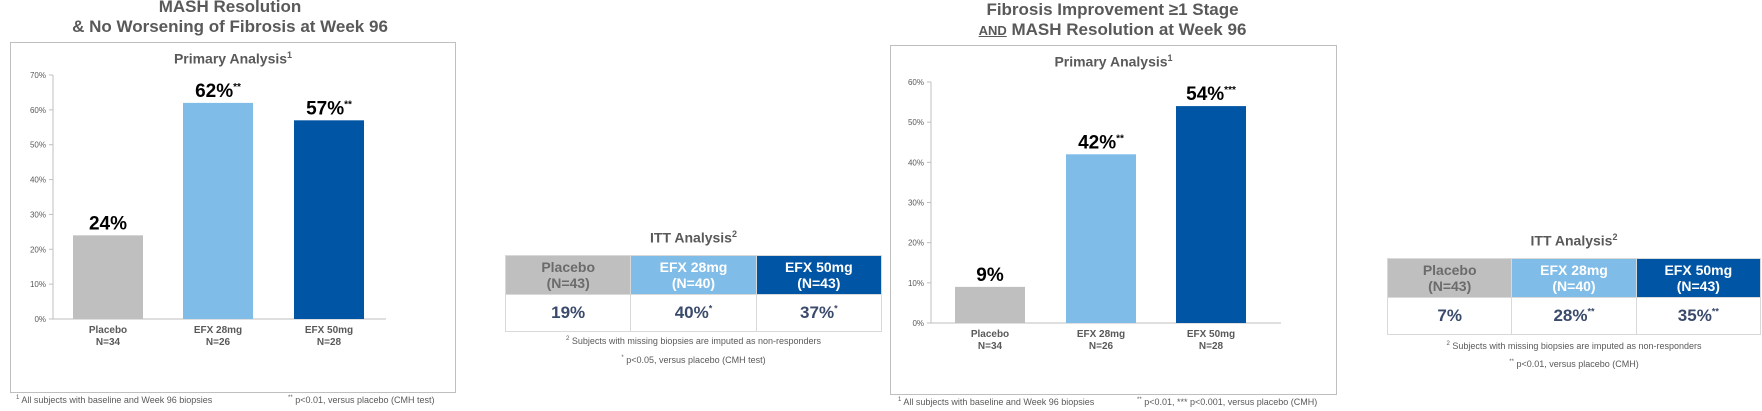  Describe the element at coordinates (1126, 29) in the screenshot. I see `right-title-line2-rest: MASH Resolution at Week 96` at that location.